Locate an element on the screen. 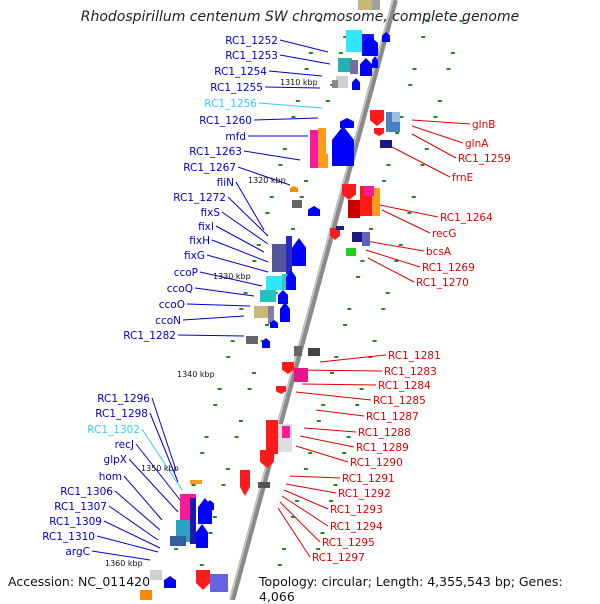  right-gene-label: RC1_1283 is located at coordinates (410, 372).